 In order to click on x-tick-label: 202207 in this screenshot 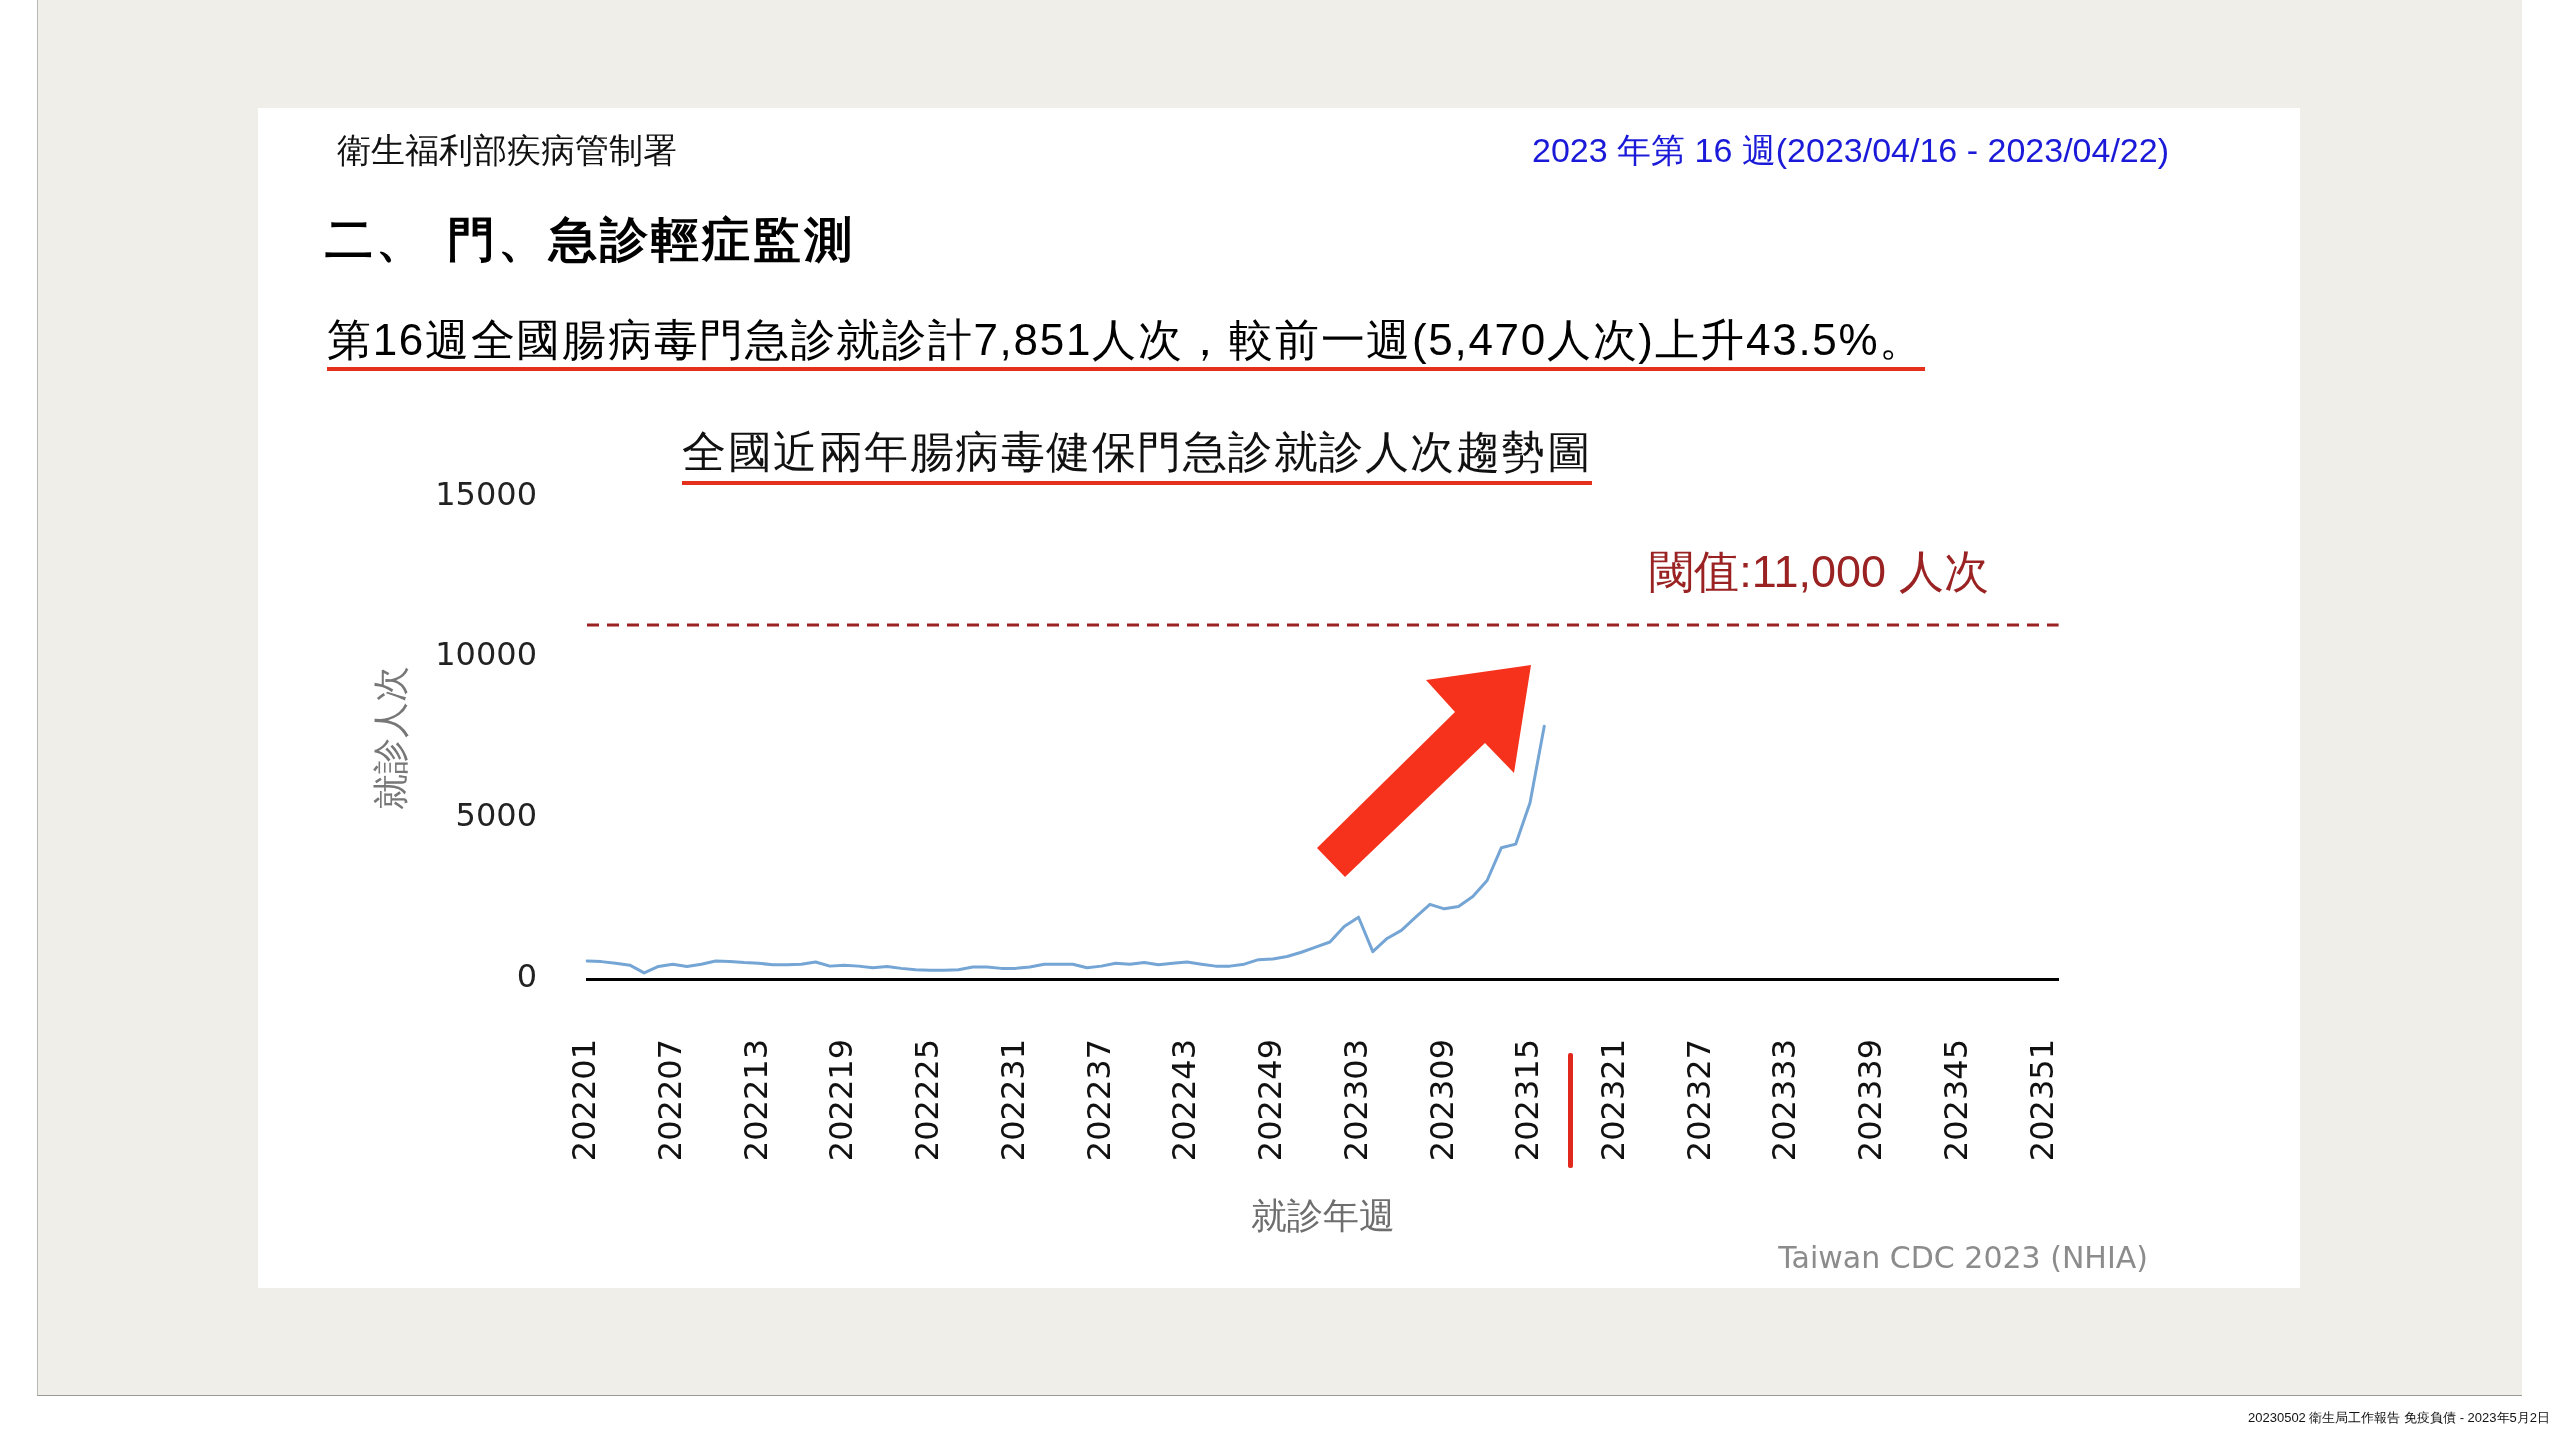, I will do `click(670, 1100)`.